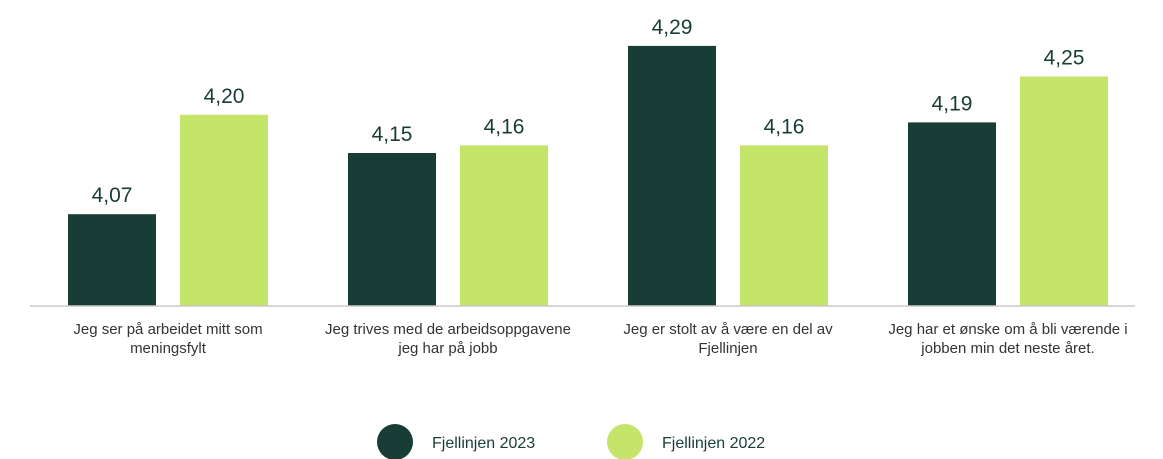 This screenshot has height=459, width=1163. What do you see at coordinates (672, 27) in the screenshot?
I see `value-label: 4,29` at bounding box center [672, 27].